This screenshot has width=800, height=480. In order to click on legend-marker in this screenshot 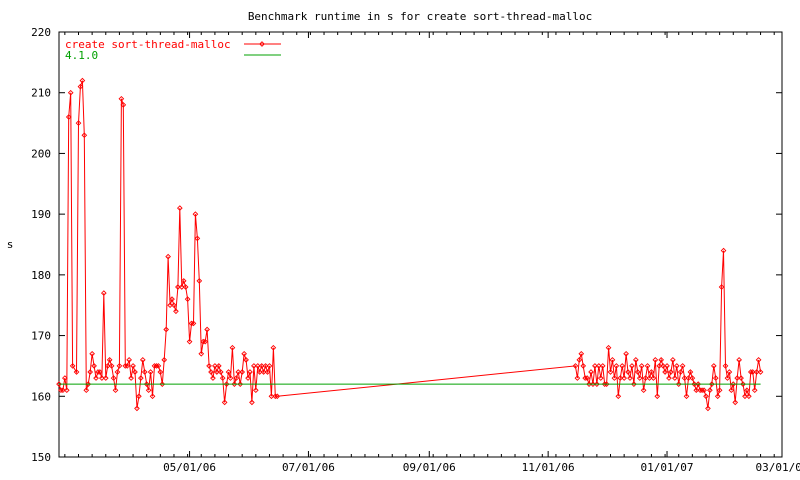, I will do `click(262, 44)`.